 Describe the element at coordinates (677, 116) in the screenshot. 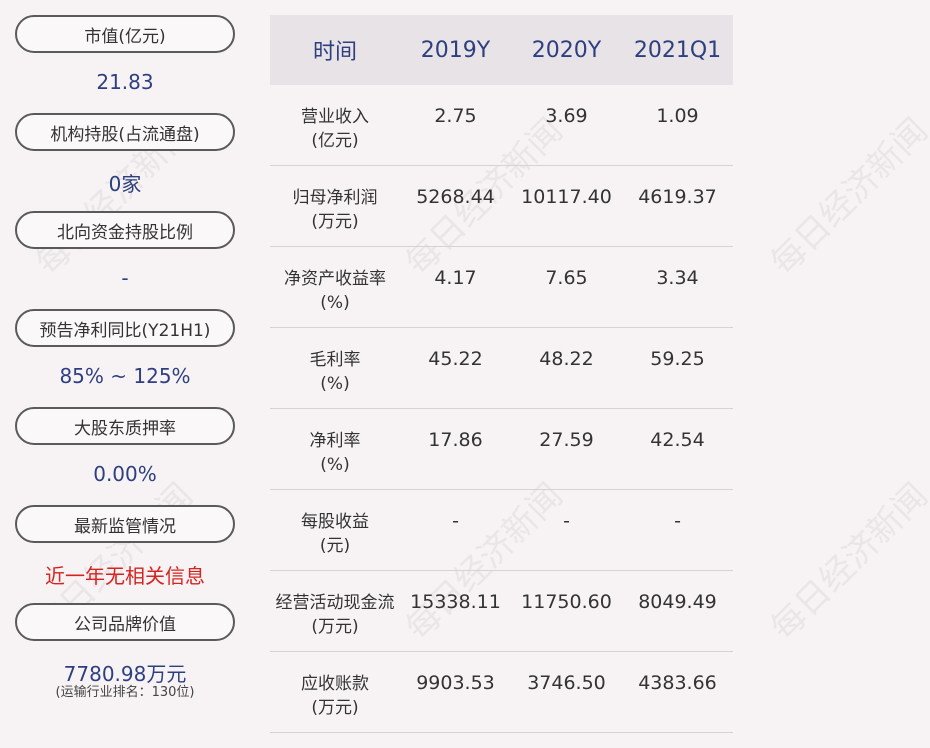

I see `cell-value: 1.09` at that location.